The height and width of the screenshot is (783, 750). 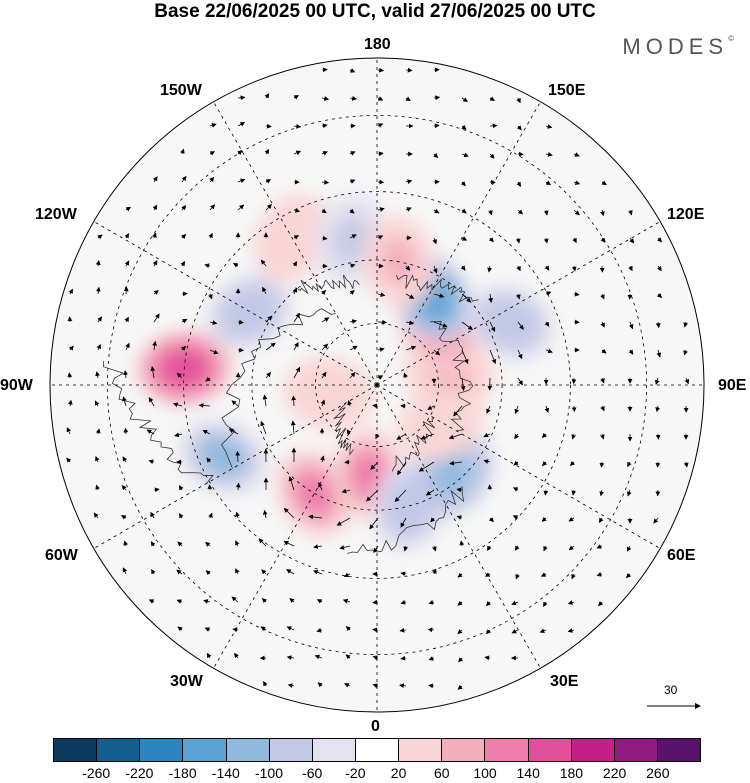 I want to click on lon-label-60w: 60W, so click(x=61, y=555).